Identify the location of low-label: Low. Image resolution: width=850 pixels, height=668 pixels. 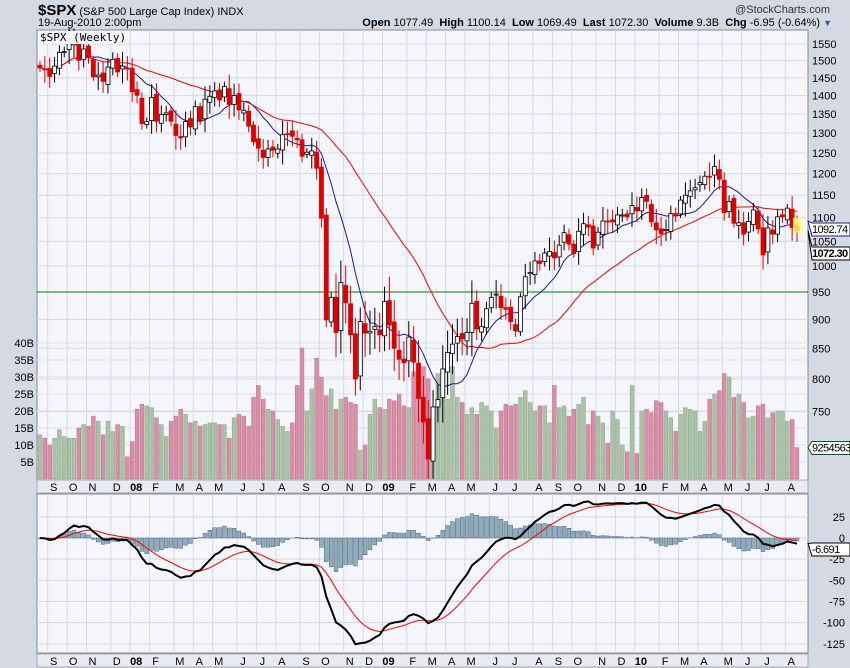
(522, 23).